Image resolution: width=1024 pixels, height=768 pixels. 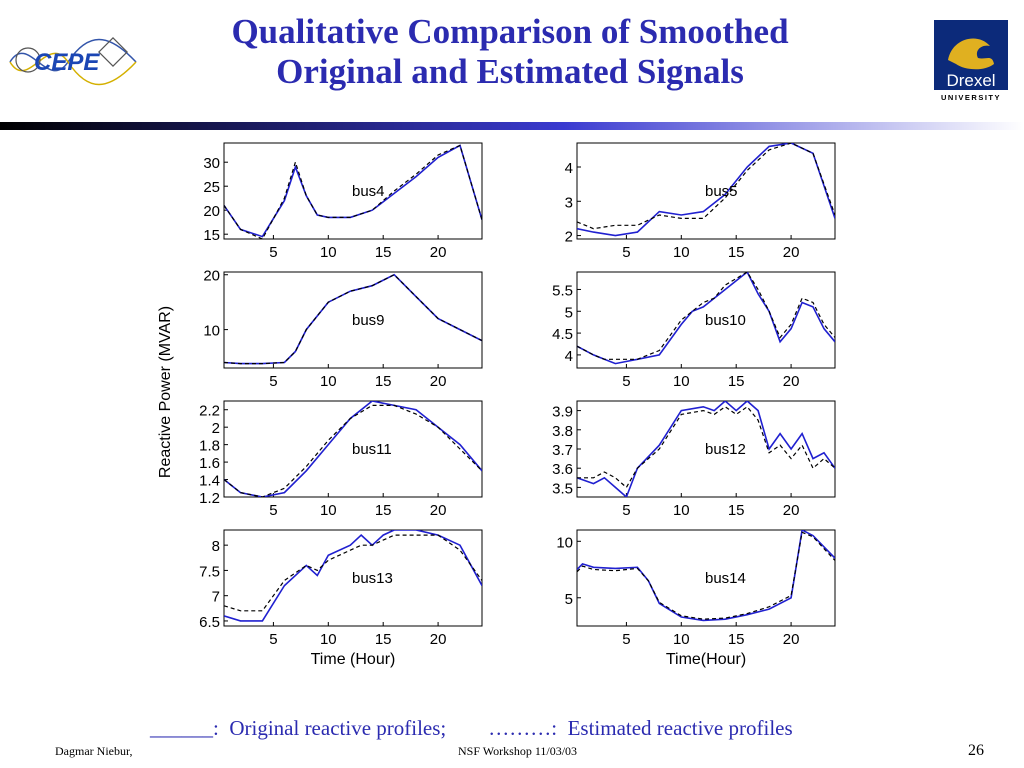 What do you see at coordinates (562, 412) in the screenshot?
I see `y-tick-label: 3.9` at bounding box center [562, 412].